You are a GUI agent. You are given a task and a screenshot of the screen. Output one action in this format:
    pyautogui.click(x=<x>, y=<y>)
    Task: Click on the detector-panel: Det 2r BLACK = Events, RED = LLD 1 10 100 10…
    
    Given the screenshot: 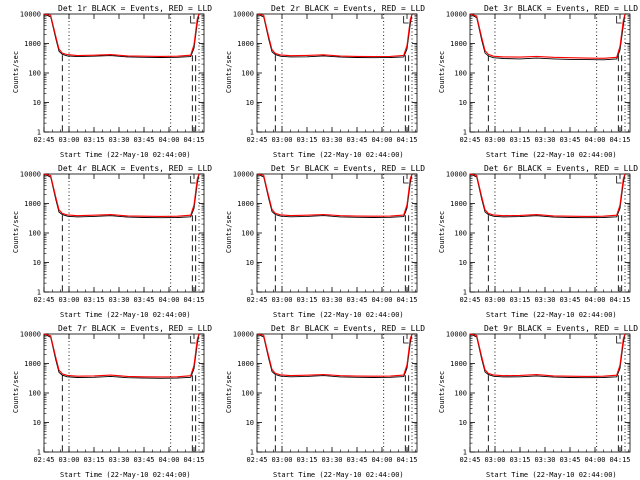 What is the action you would take?
    pyautogui.click(x=319, y=80)
    